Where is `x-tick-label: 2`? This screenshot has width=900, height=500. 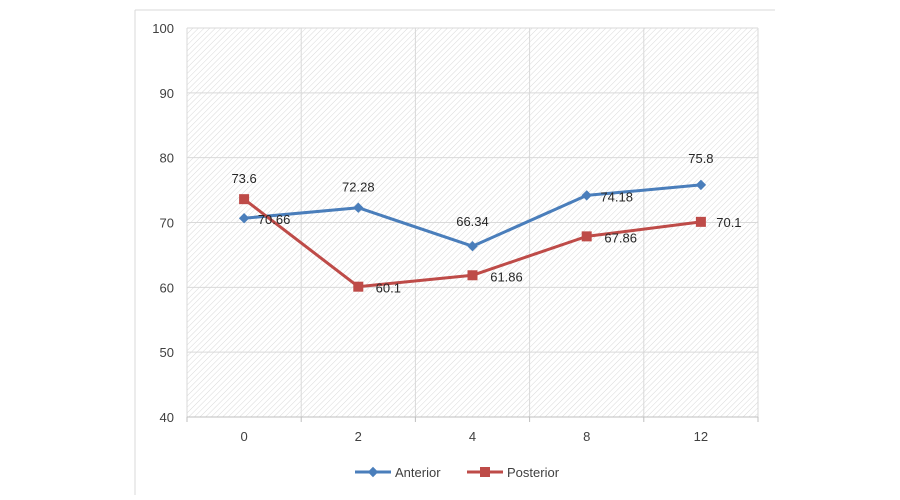
x-tick-label: 2 is located at coordinates (358, 436).